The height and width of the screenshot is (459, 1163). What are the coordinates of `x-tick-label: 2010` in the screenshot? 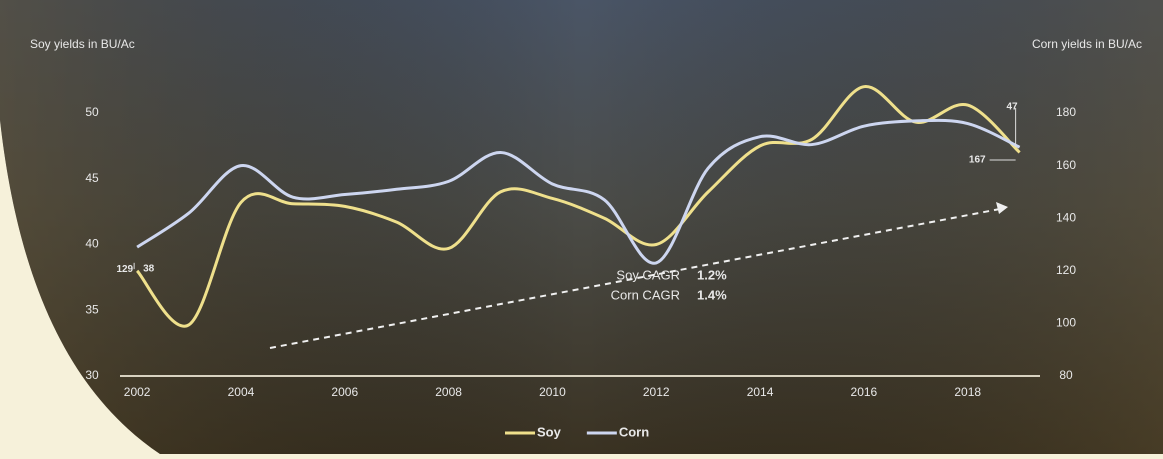 It's located at (552, 392).